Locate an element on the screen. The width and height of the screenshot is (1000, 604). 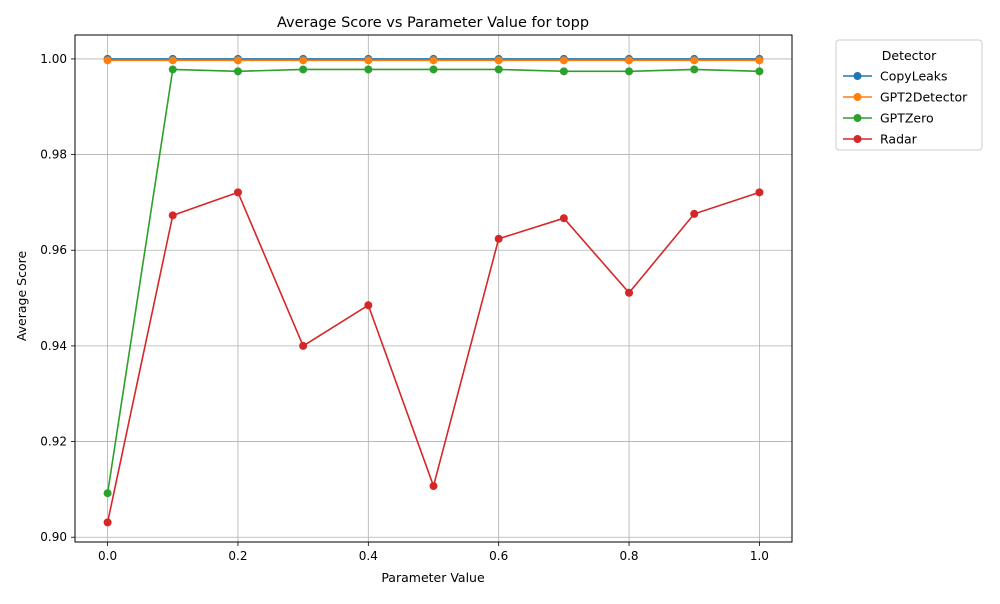
series-gpt2detector is located at coordinates (433, 60).